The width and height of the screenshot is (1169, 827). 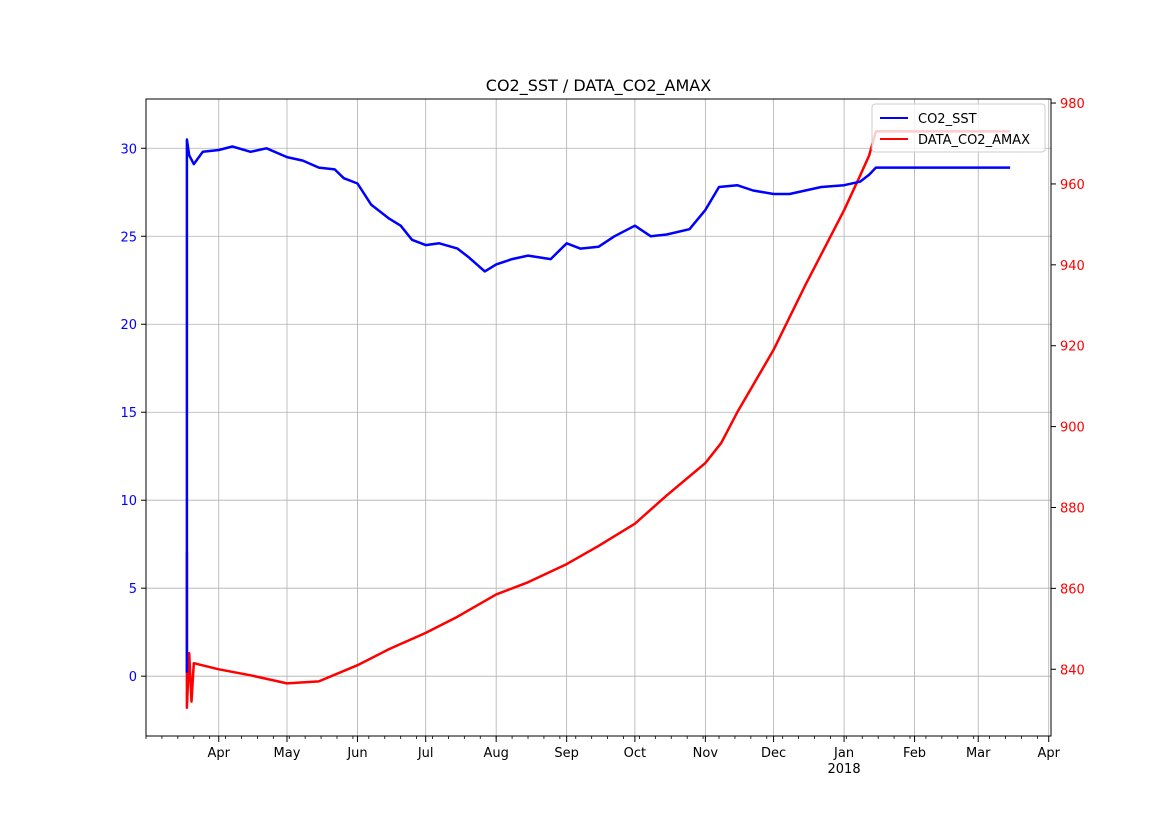 What do you see at coordinates (1072, 428) in the screenshot?
I see `y-right-tick-label: 900` at bounding box center [1072, 428].